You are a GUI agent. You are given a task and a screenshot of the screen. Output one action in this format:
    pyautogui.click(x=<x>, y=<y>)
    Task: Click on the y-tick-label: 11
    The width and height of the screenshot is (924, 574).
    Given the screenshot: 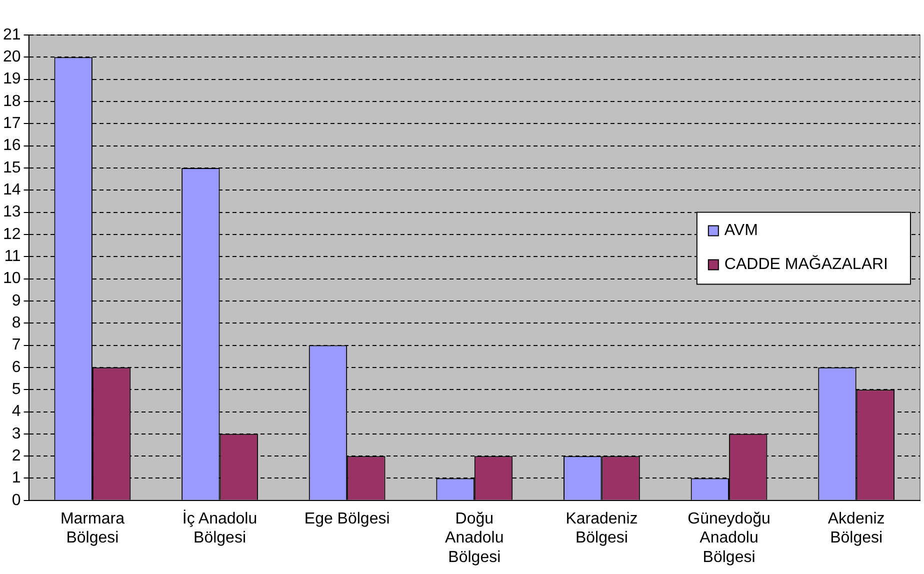 What is the action you would take?
    pyautogui.click(x=12, y=257)
    